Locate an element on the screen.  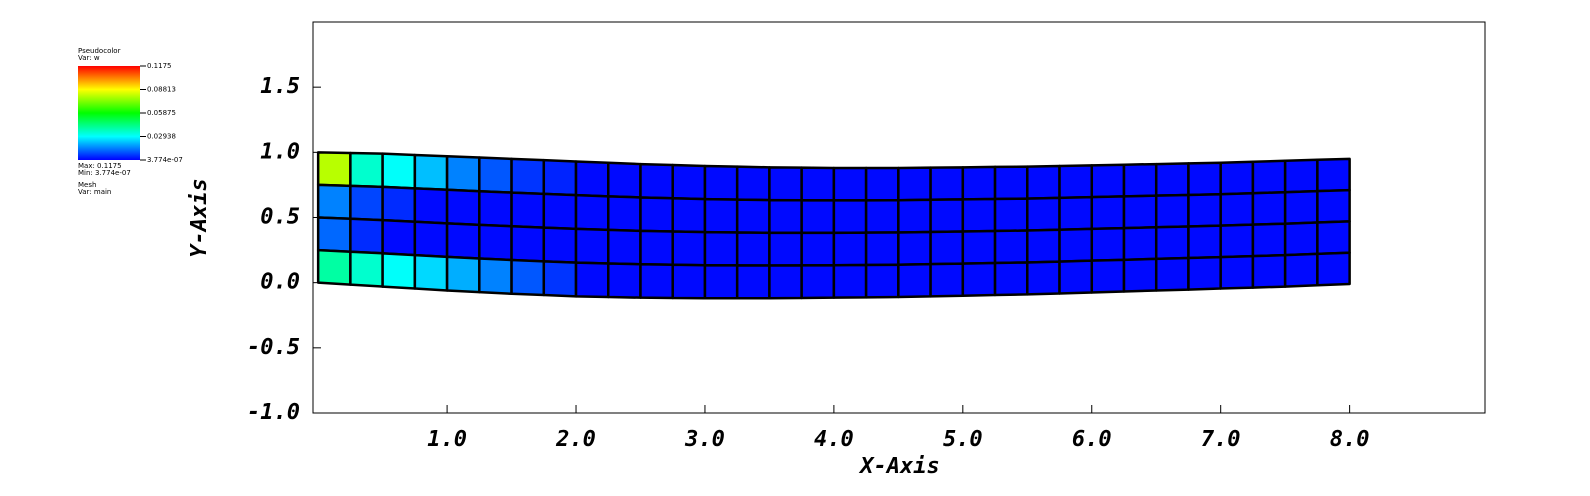
y-tick-label: 1.5 is located at coordinates (280, 86).